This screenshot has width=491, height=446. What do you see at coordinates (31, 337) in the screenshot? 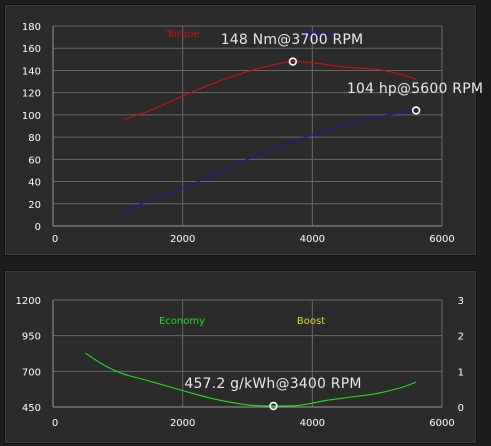
I see `y-tick-label: 950` at bounding box center [31, 337].